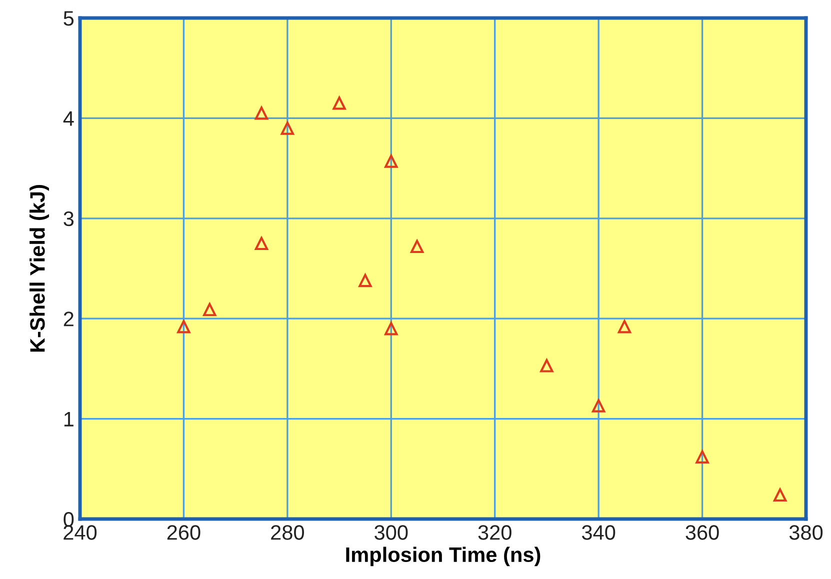  What do you see at coordinates (599, 532) in the screenshot?
I see `x-tick-label: 340` at bounding box center [599, 532].